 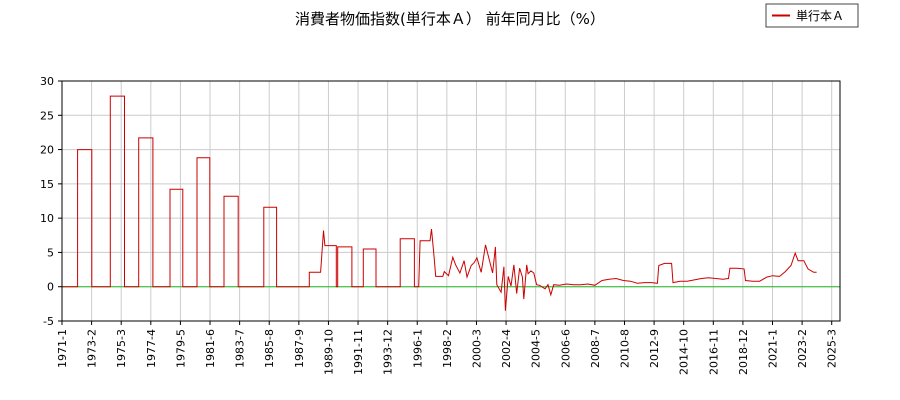 What do you see at coordinates (624, 348) in the screenshot?
I see `x-tick-label: 2010-8` at bounding box center [624, 348].